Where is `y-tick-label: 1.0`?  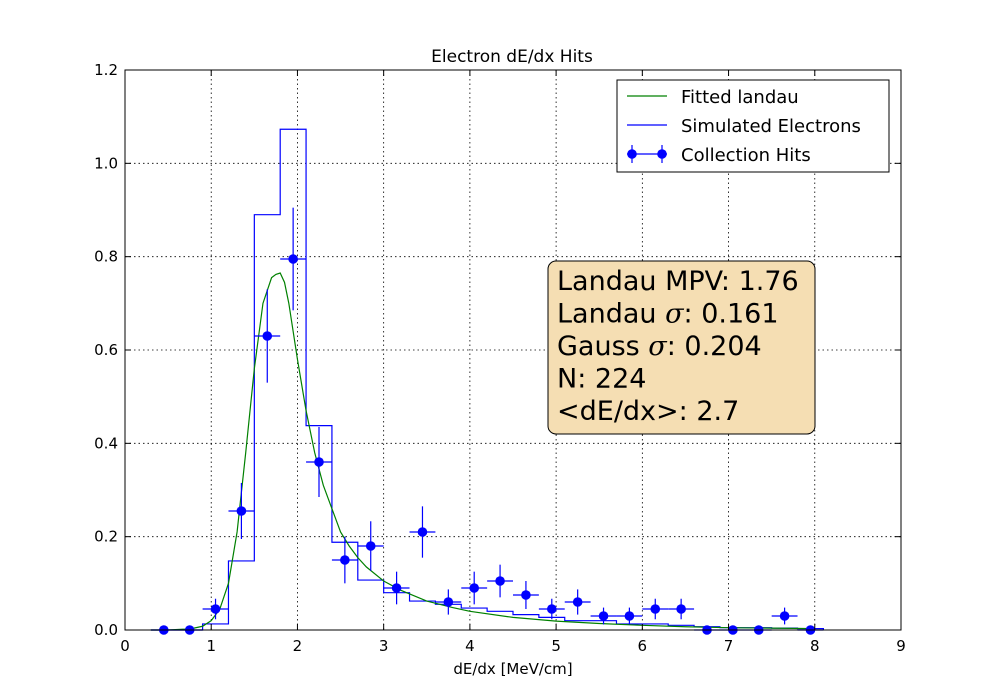 y-tick-label: 1.0 is located at coordinates (106, 163).